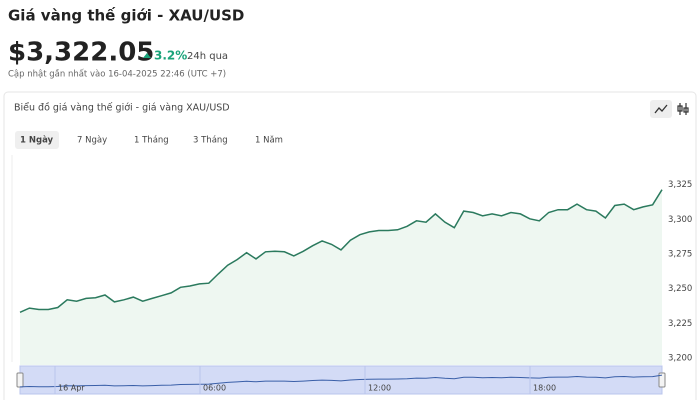 The image size is (700, 400). I want to click on navigator-line, so click(341, 381).